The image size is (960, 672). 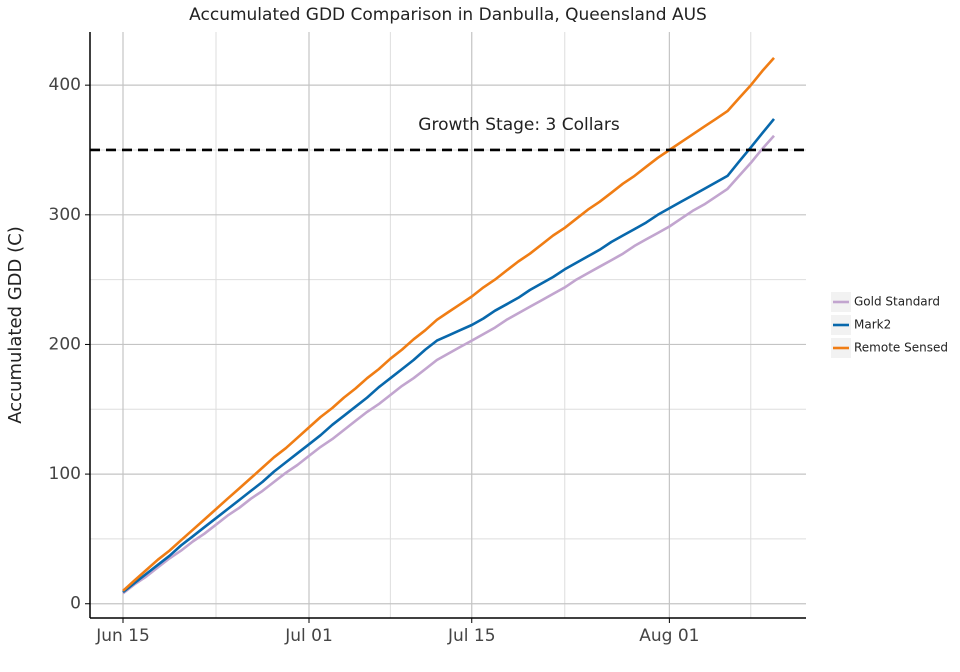 I want to click on y-axis-label: Accumulated GDD (C), so click(x=15, y=324).